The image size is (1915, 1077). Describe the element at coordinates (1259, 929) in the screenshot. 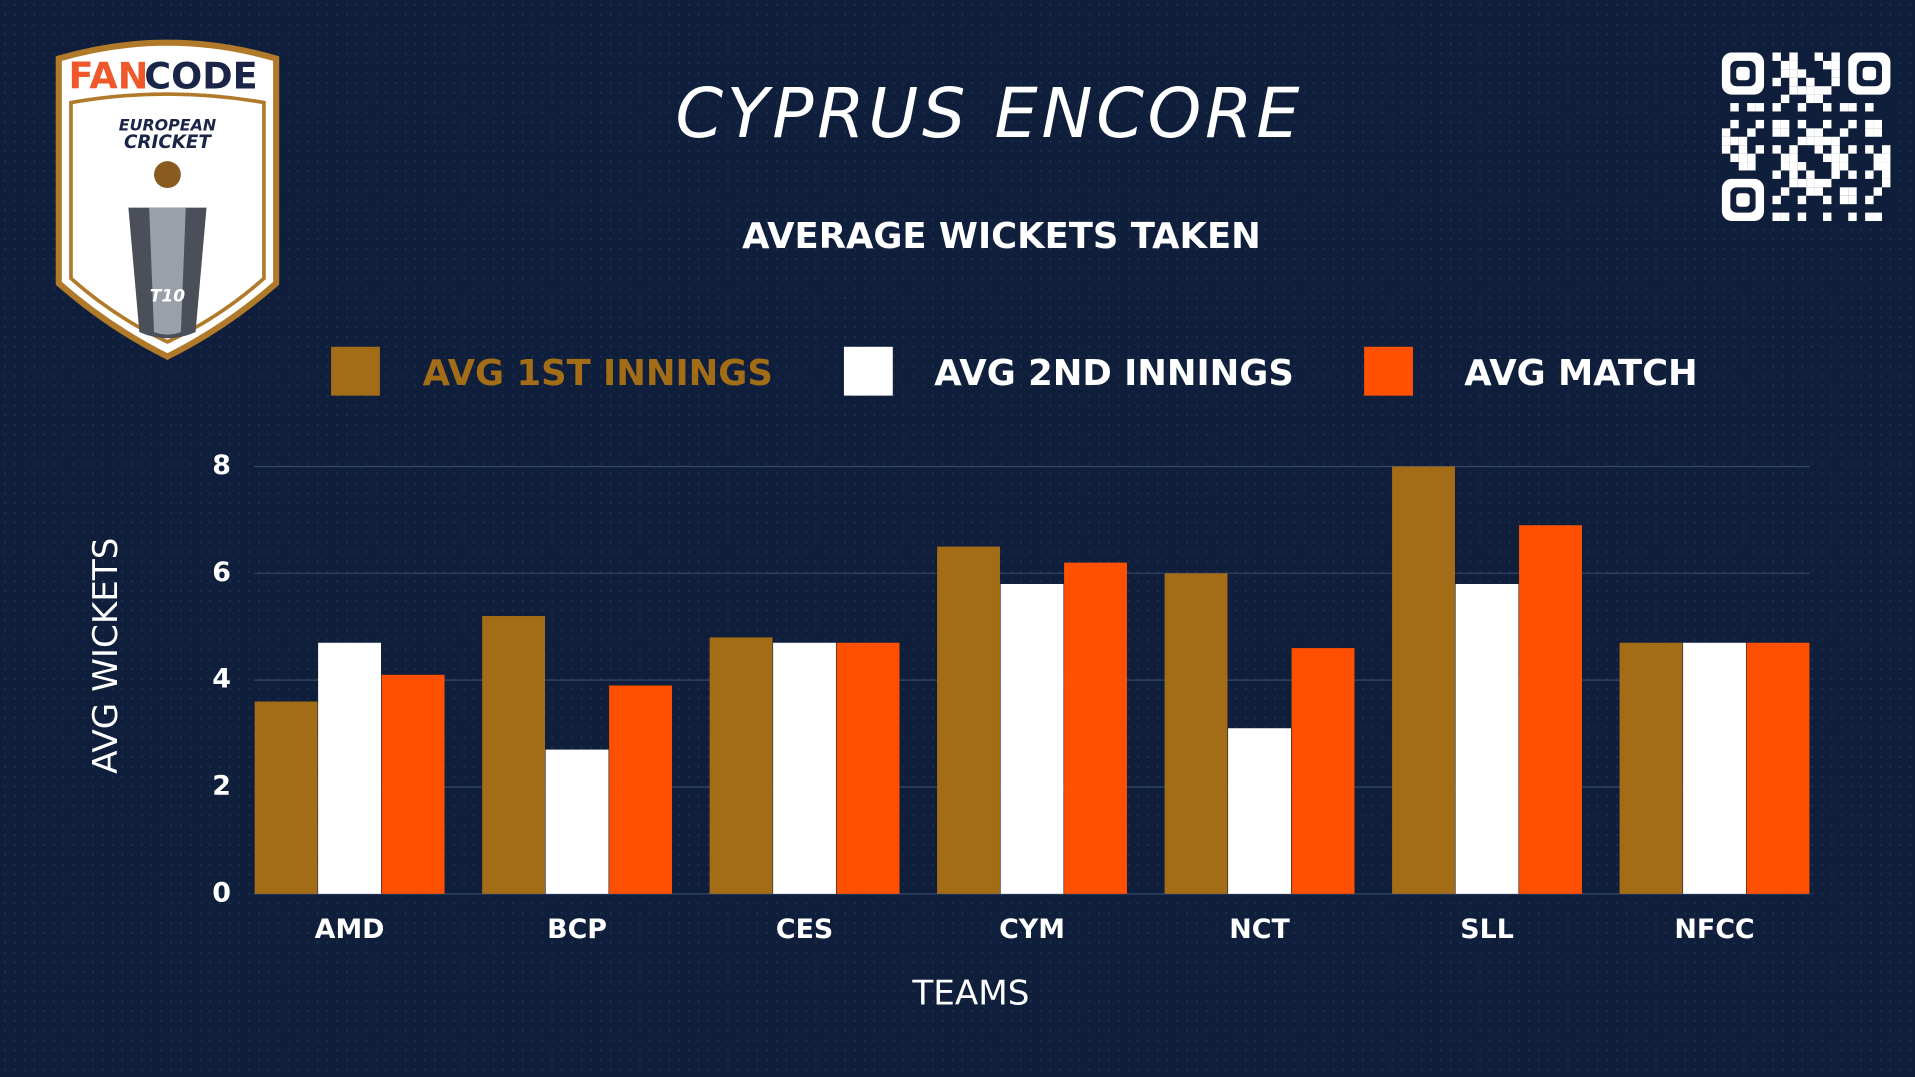

I see `x-tick-label: NCT` at that location.